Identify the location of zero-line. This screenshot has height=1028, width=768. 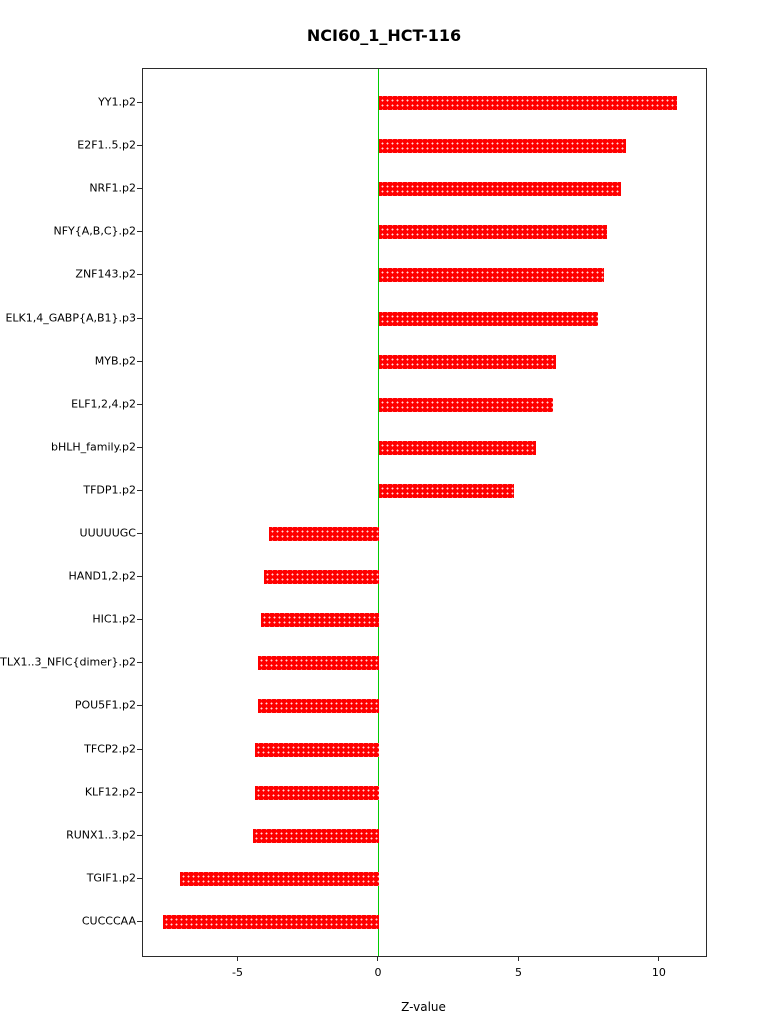
(379, 512).